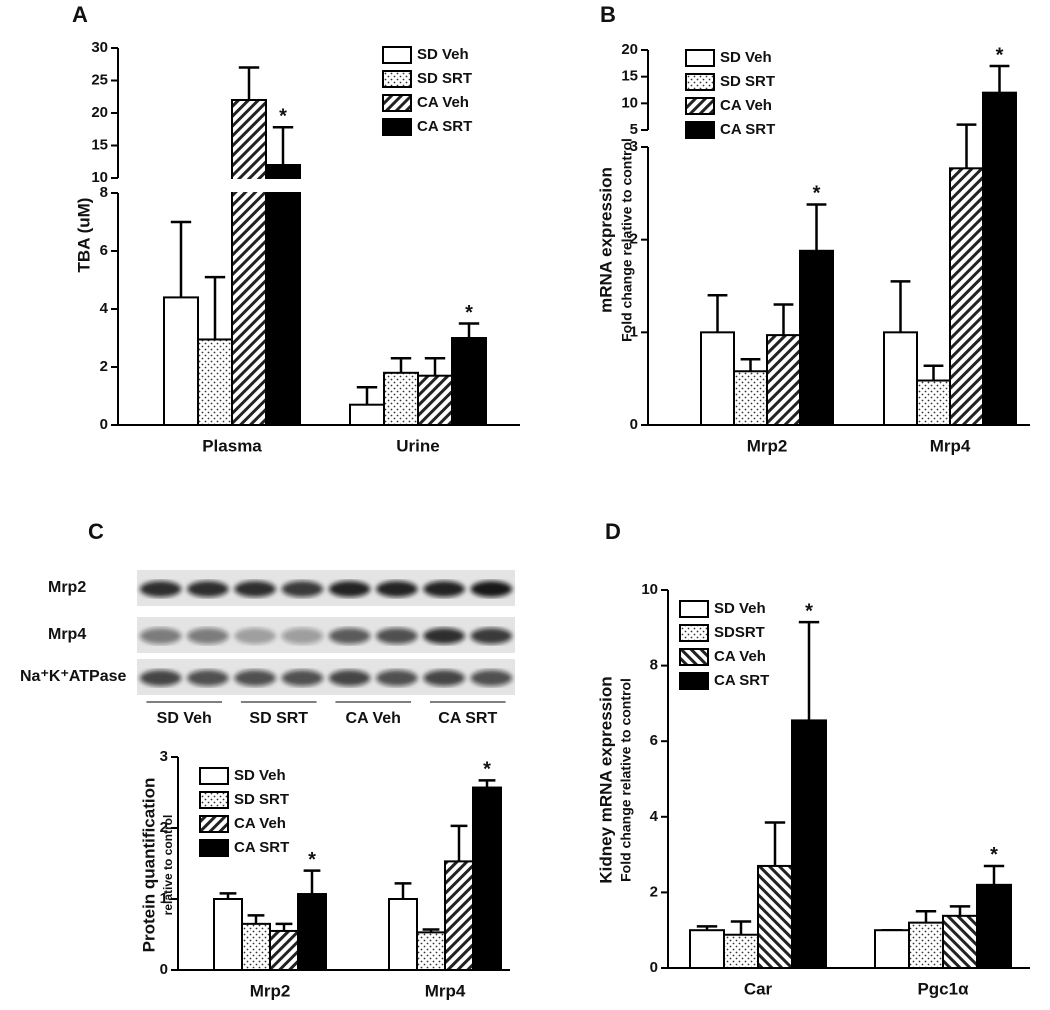 The image size is (1050, 1010). What do you see at coordinates (373, 718) in the screenshot?
I see `blot-group-label: CA Veh` at bounding box center [373, 718].